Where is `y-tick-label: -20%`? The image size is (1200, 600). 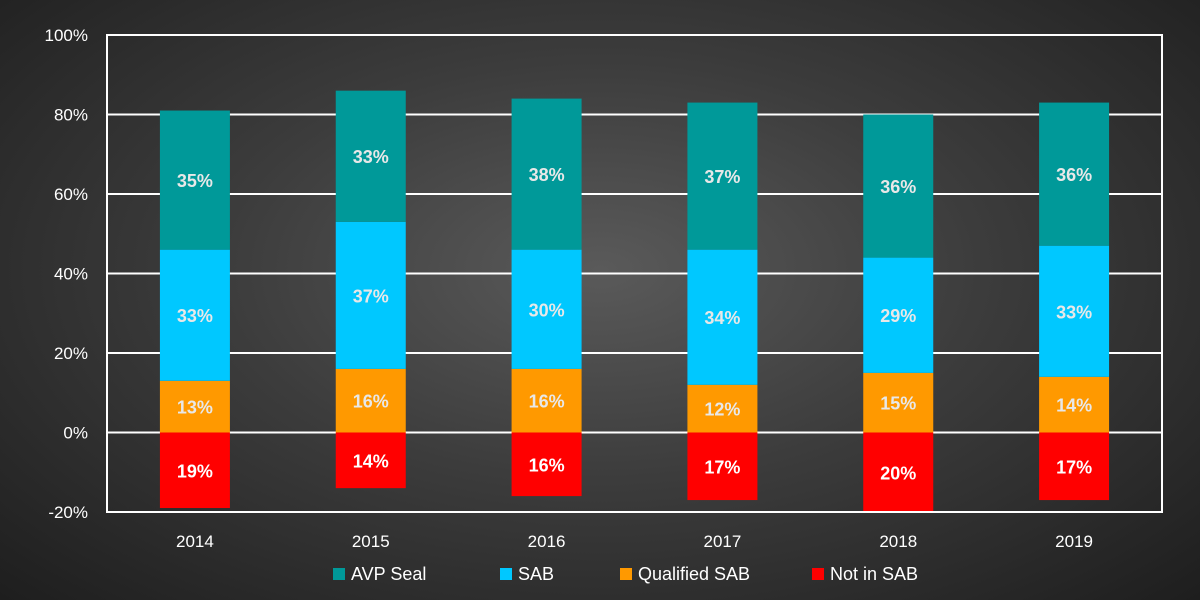
y-tick-label: -20% is located at coordinates (68, 512).